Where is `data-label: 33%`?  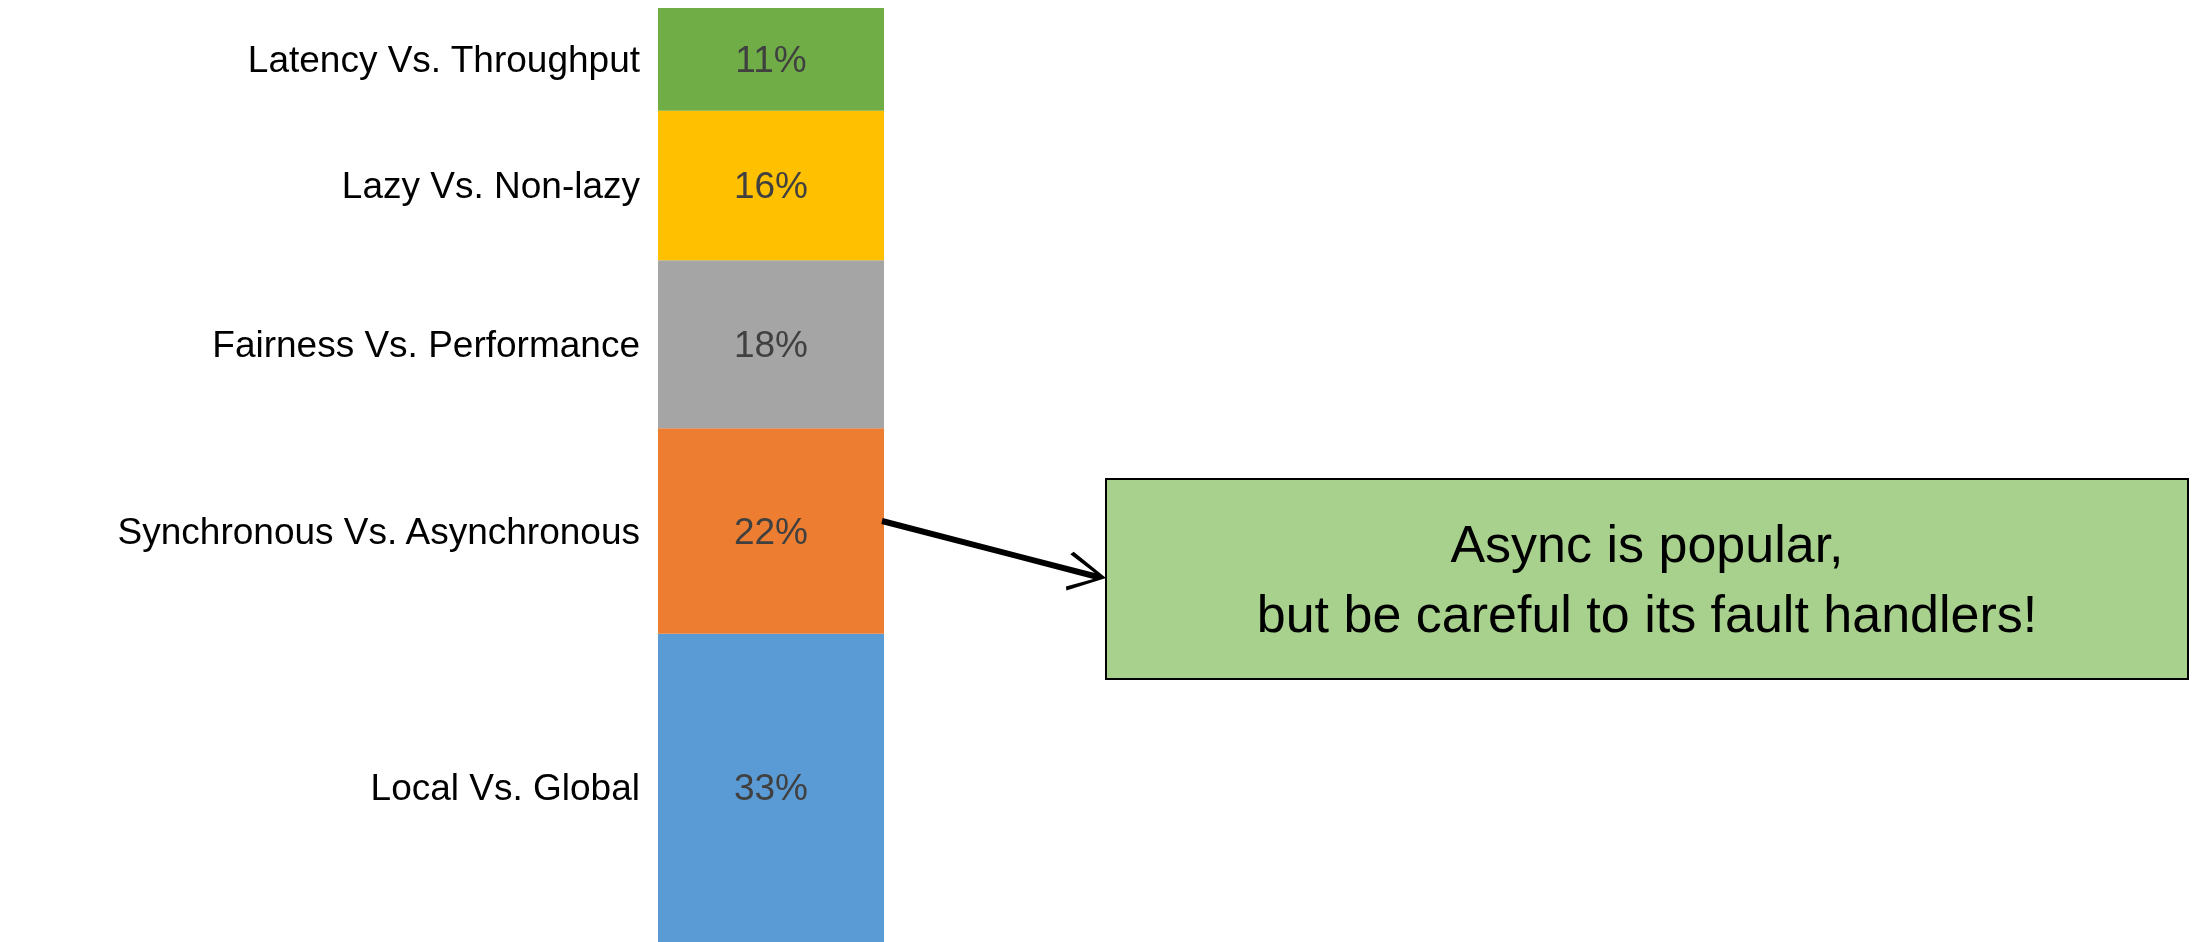 data-label: 33% is located at coordinates (771, 788).